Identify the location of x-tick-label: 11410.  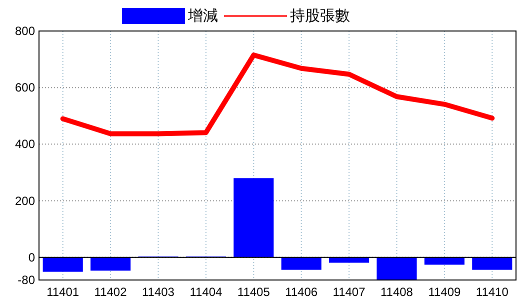
(492, 292).